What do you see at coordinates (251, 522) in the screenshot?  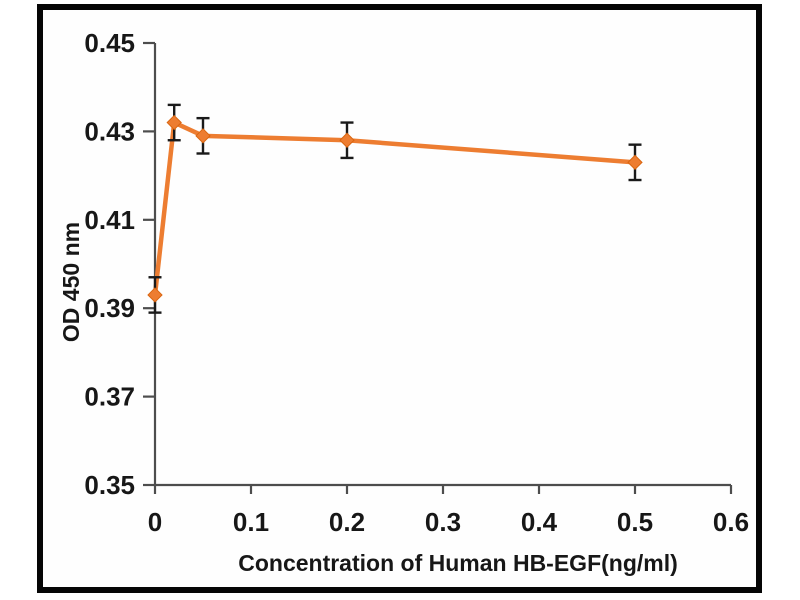 I see `x-tick-label: 0.1` at bounding box center [251, 522].